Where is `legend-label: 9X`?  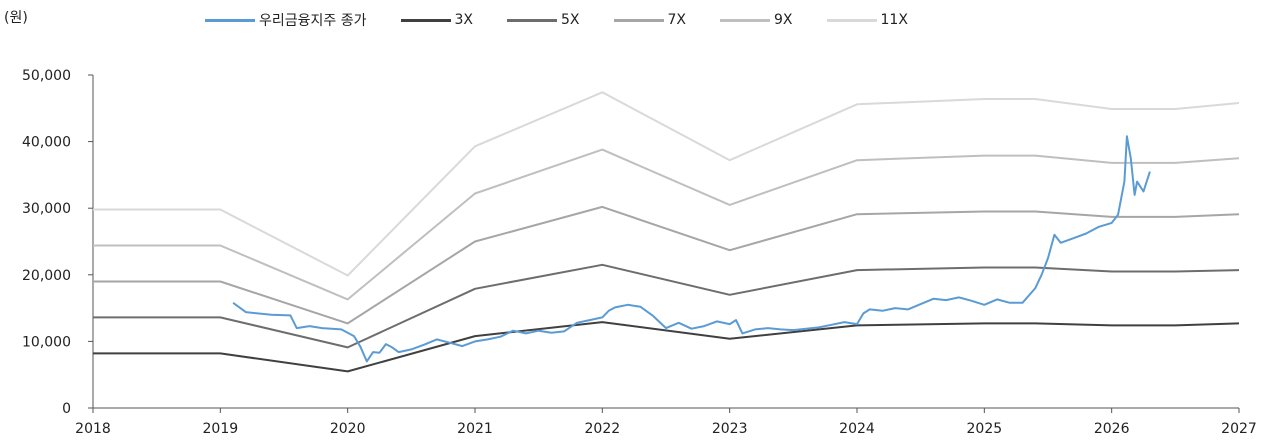 legend-label: 9X is located at coordinates (783, 20).